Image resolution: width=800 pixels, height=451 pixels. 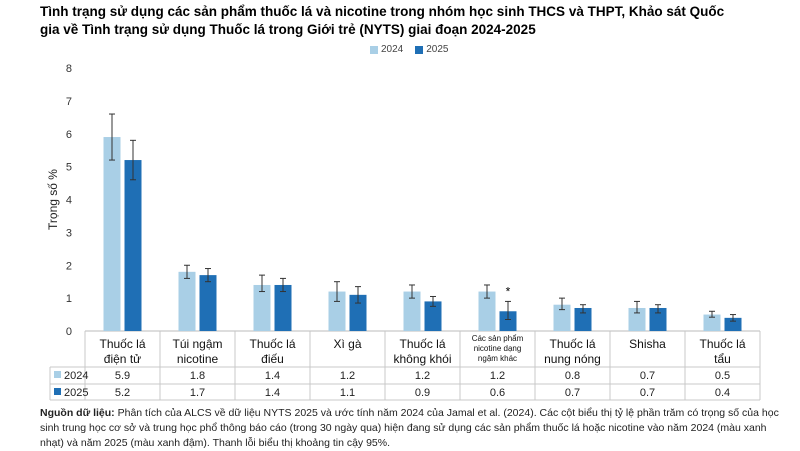 What do you see at coordinates (197, 376) in the screenshot?
I see `data-label-2024-1: 1.8` at bounding box center [197, 376].